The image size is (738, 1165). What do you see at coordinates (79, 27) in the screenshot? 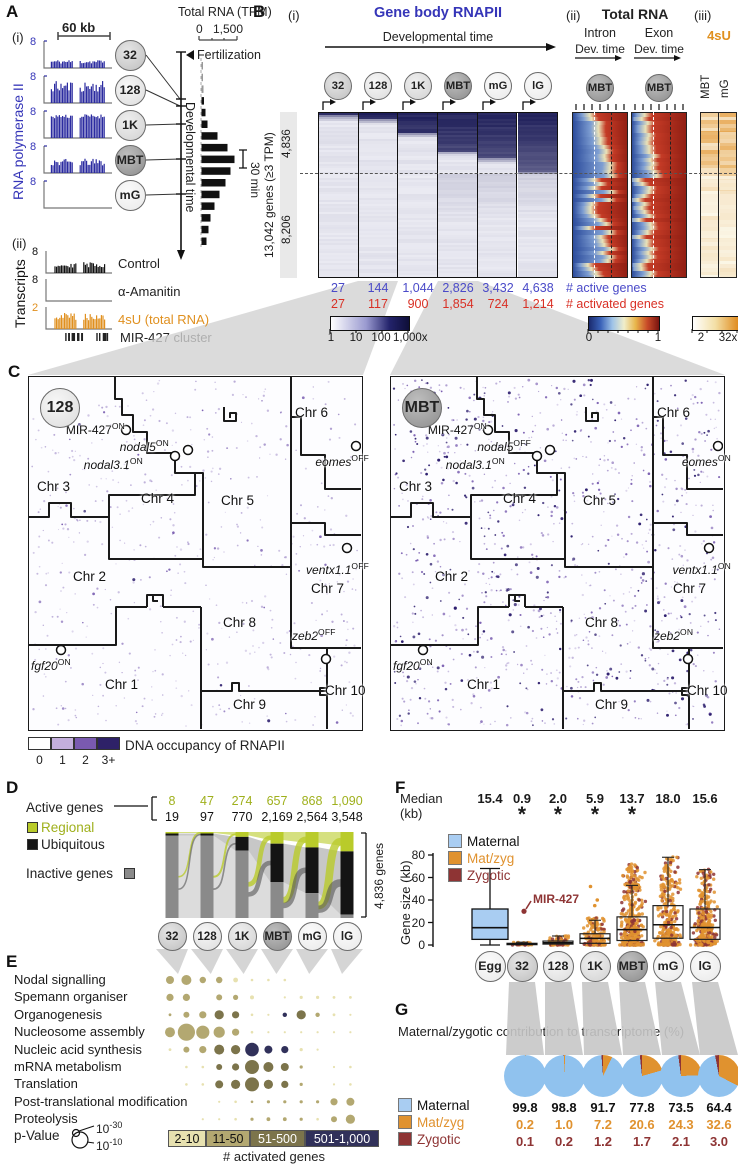
I see `scalebar-label: 60 kb` at bounding box center [79, 27].